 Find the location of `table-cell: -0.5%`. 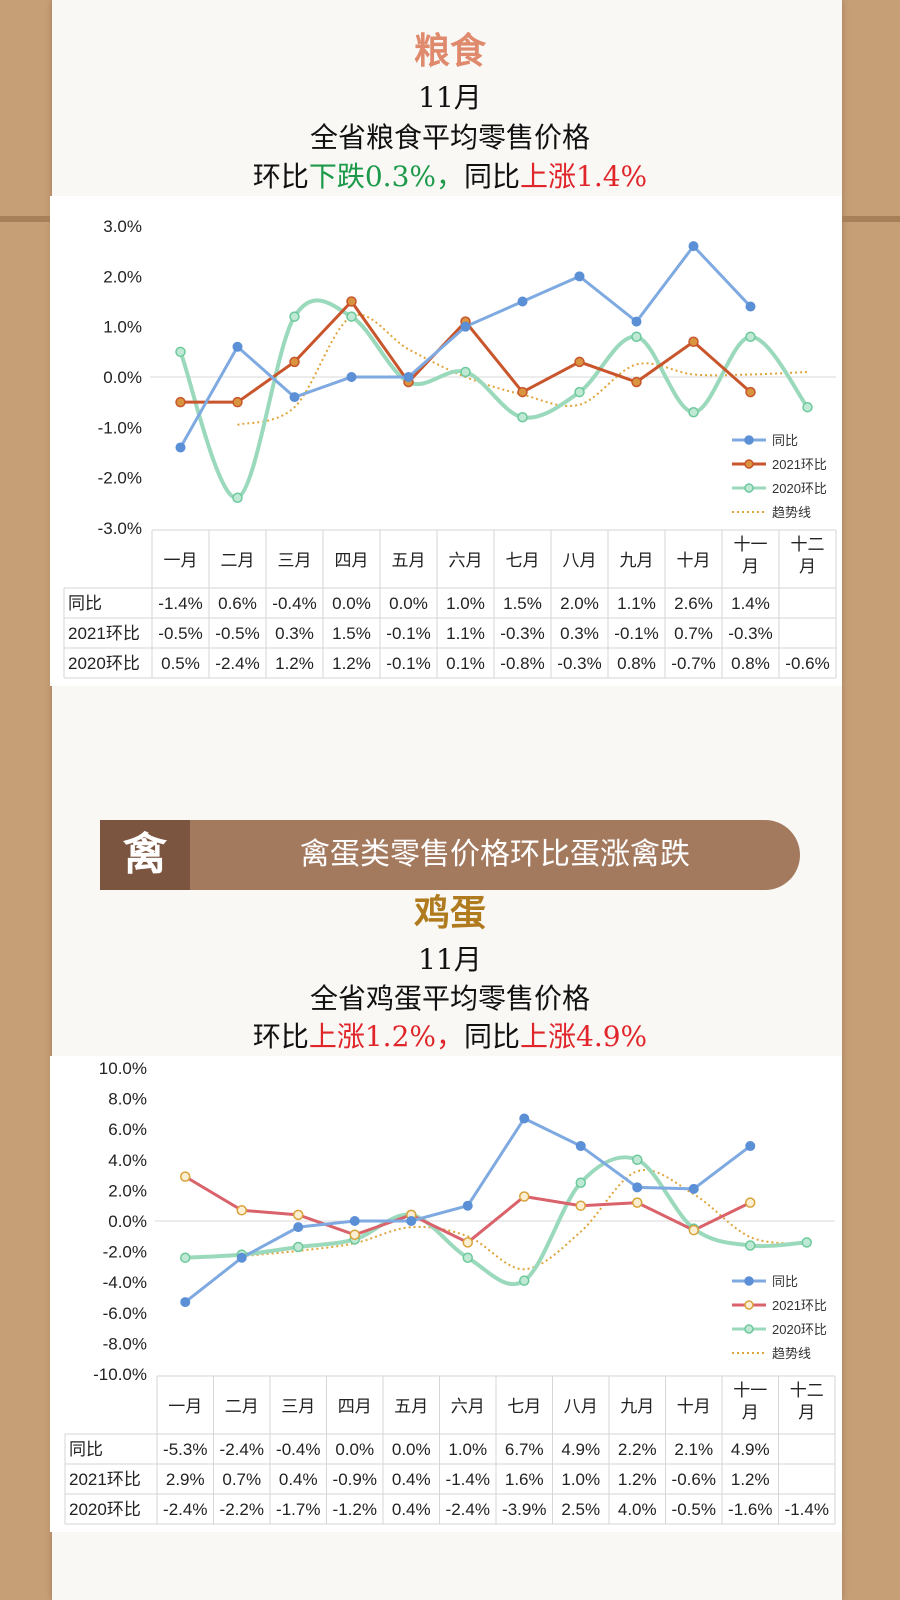

table-cell: -0.5% is located at coordinates (237, 633).